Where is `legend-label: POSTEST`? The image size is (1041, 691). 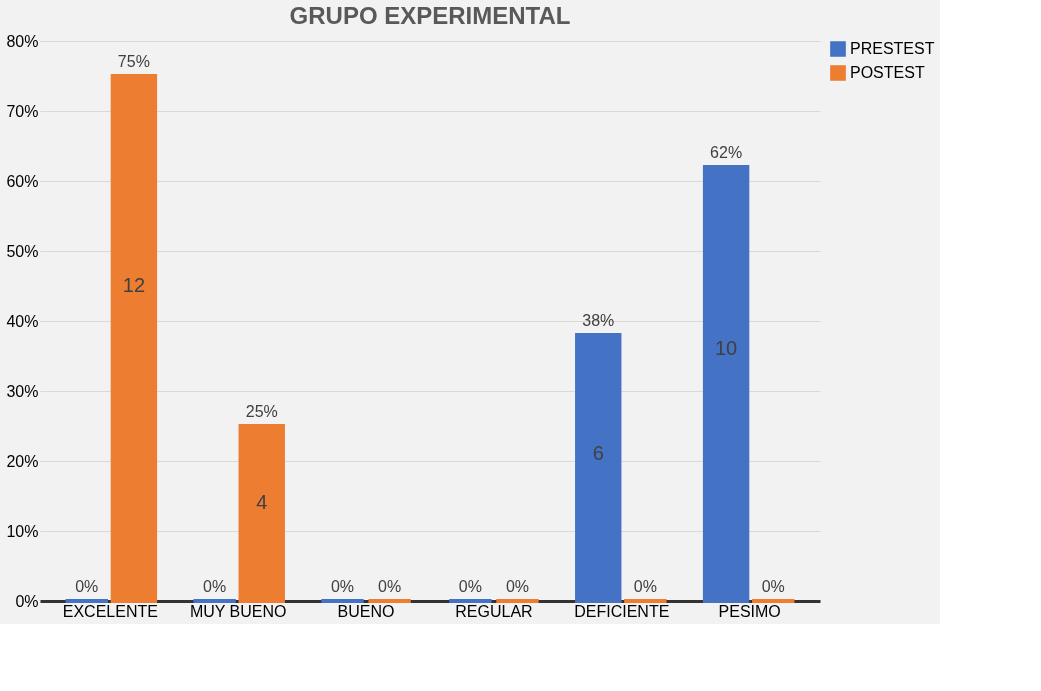 legend-label: POSTEST is located at coordinates (887, 72).